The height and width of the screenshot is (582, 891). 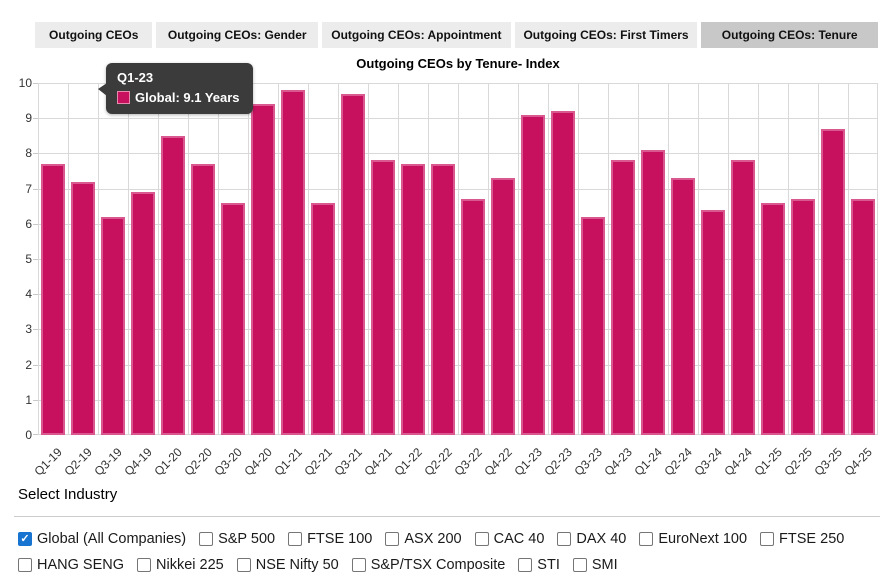 What do you see at coordinates (247, 539) in the screenshot?
I see `industry-option-label: S&P 500` at bounding box center [247, 539].